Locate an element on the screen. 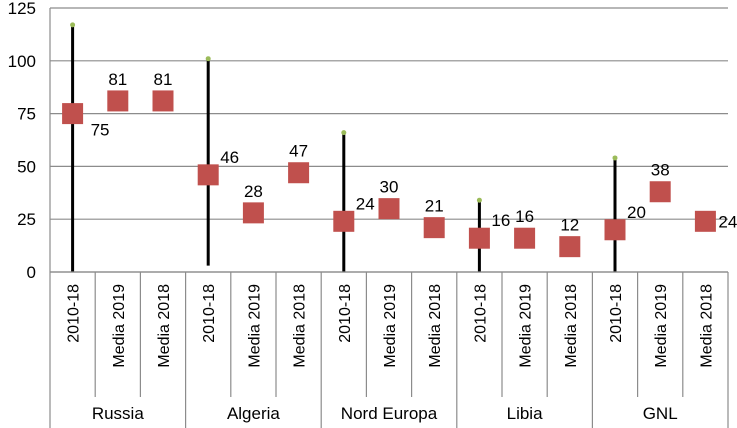  y-tick-label: 125 is located at coordinates (22, 9).